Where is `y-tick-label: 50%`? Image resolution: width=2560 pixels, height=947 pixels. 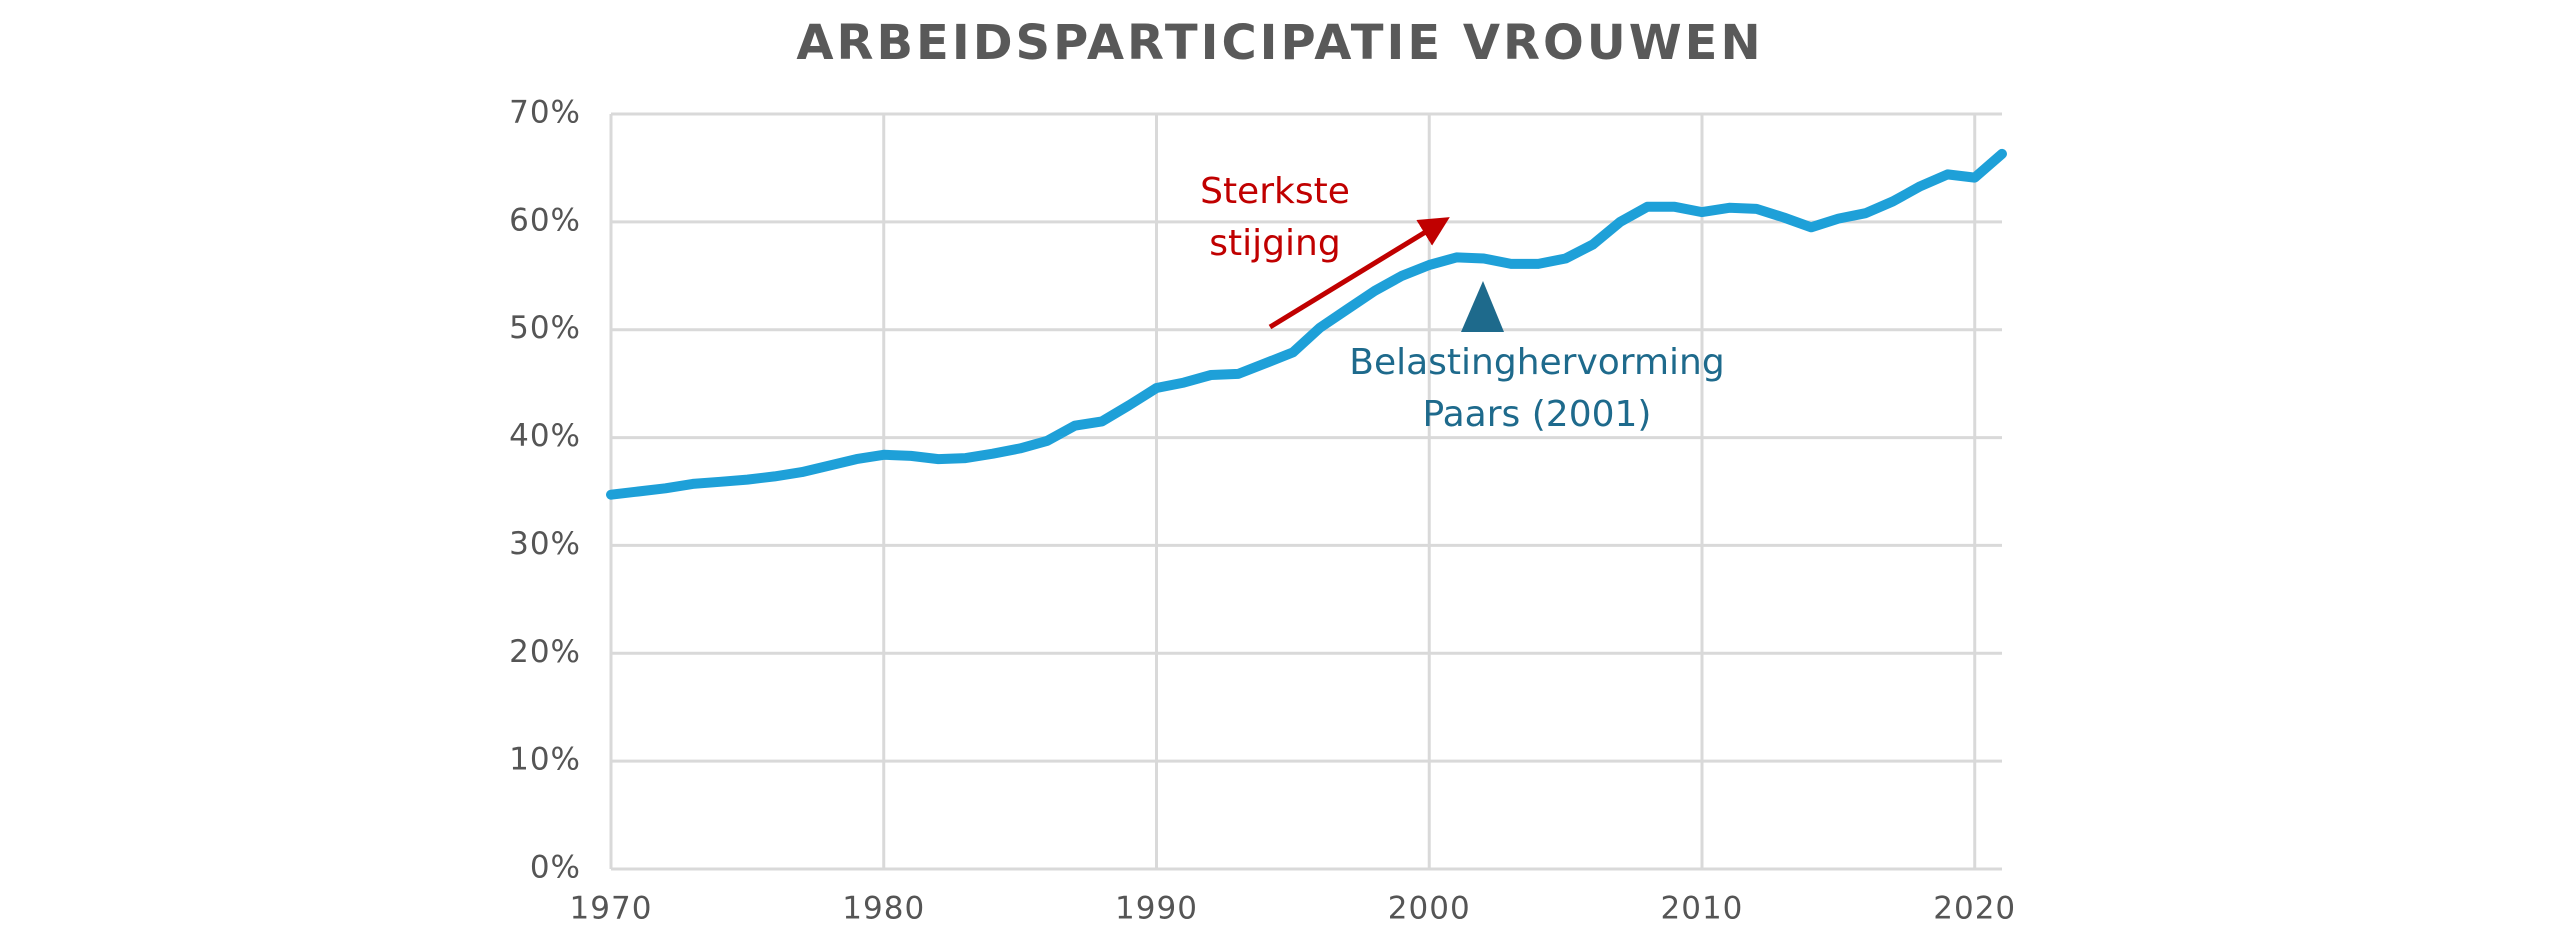 y-tick-label: 50% is located at coordinates (545, 328).